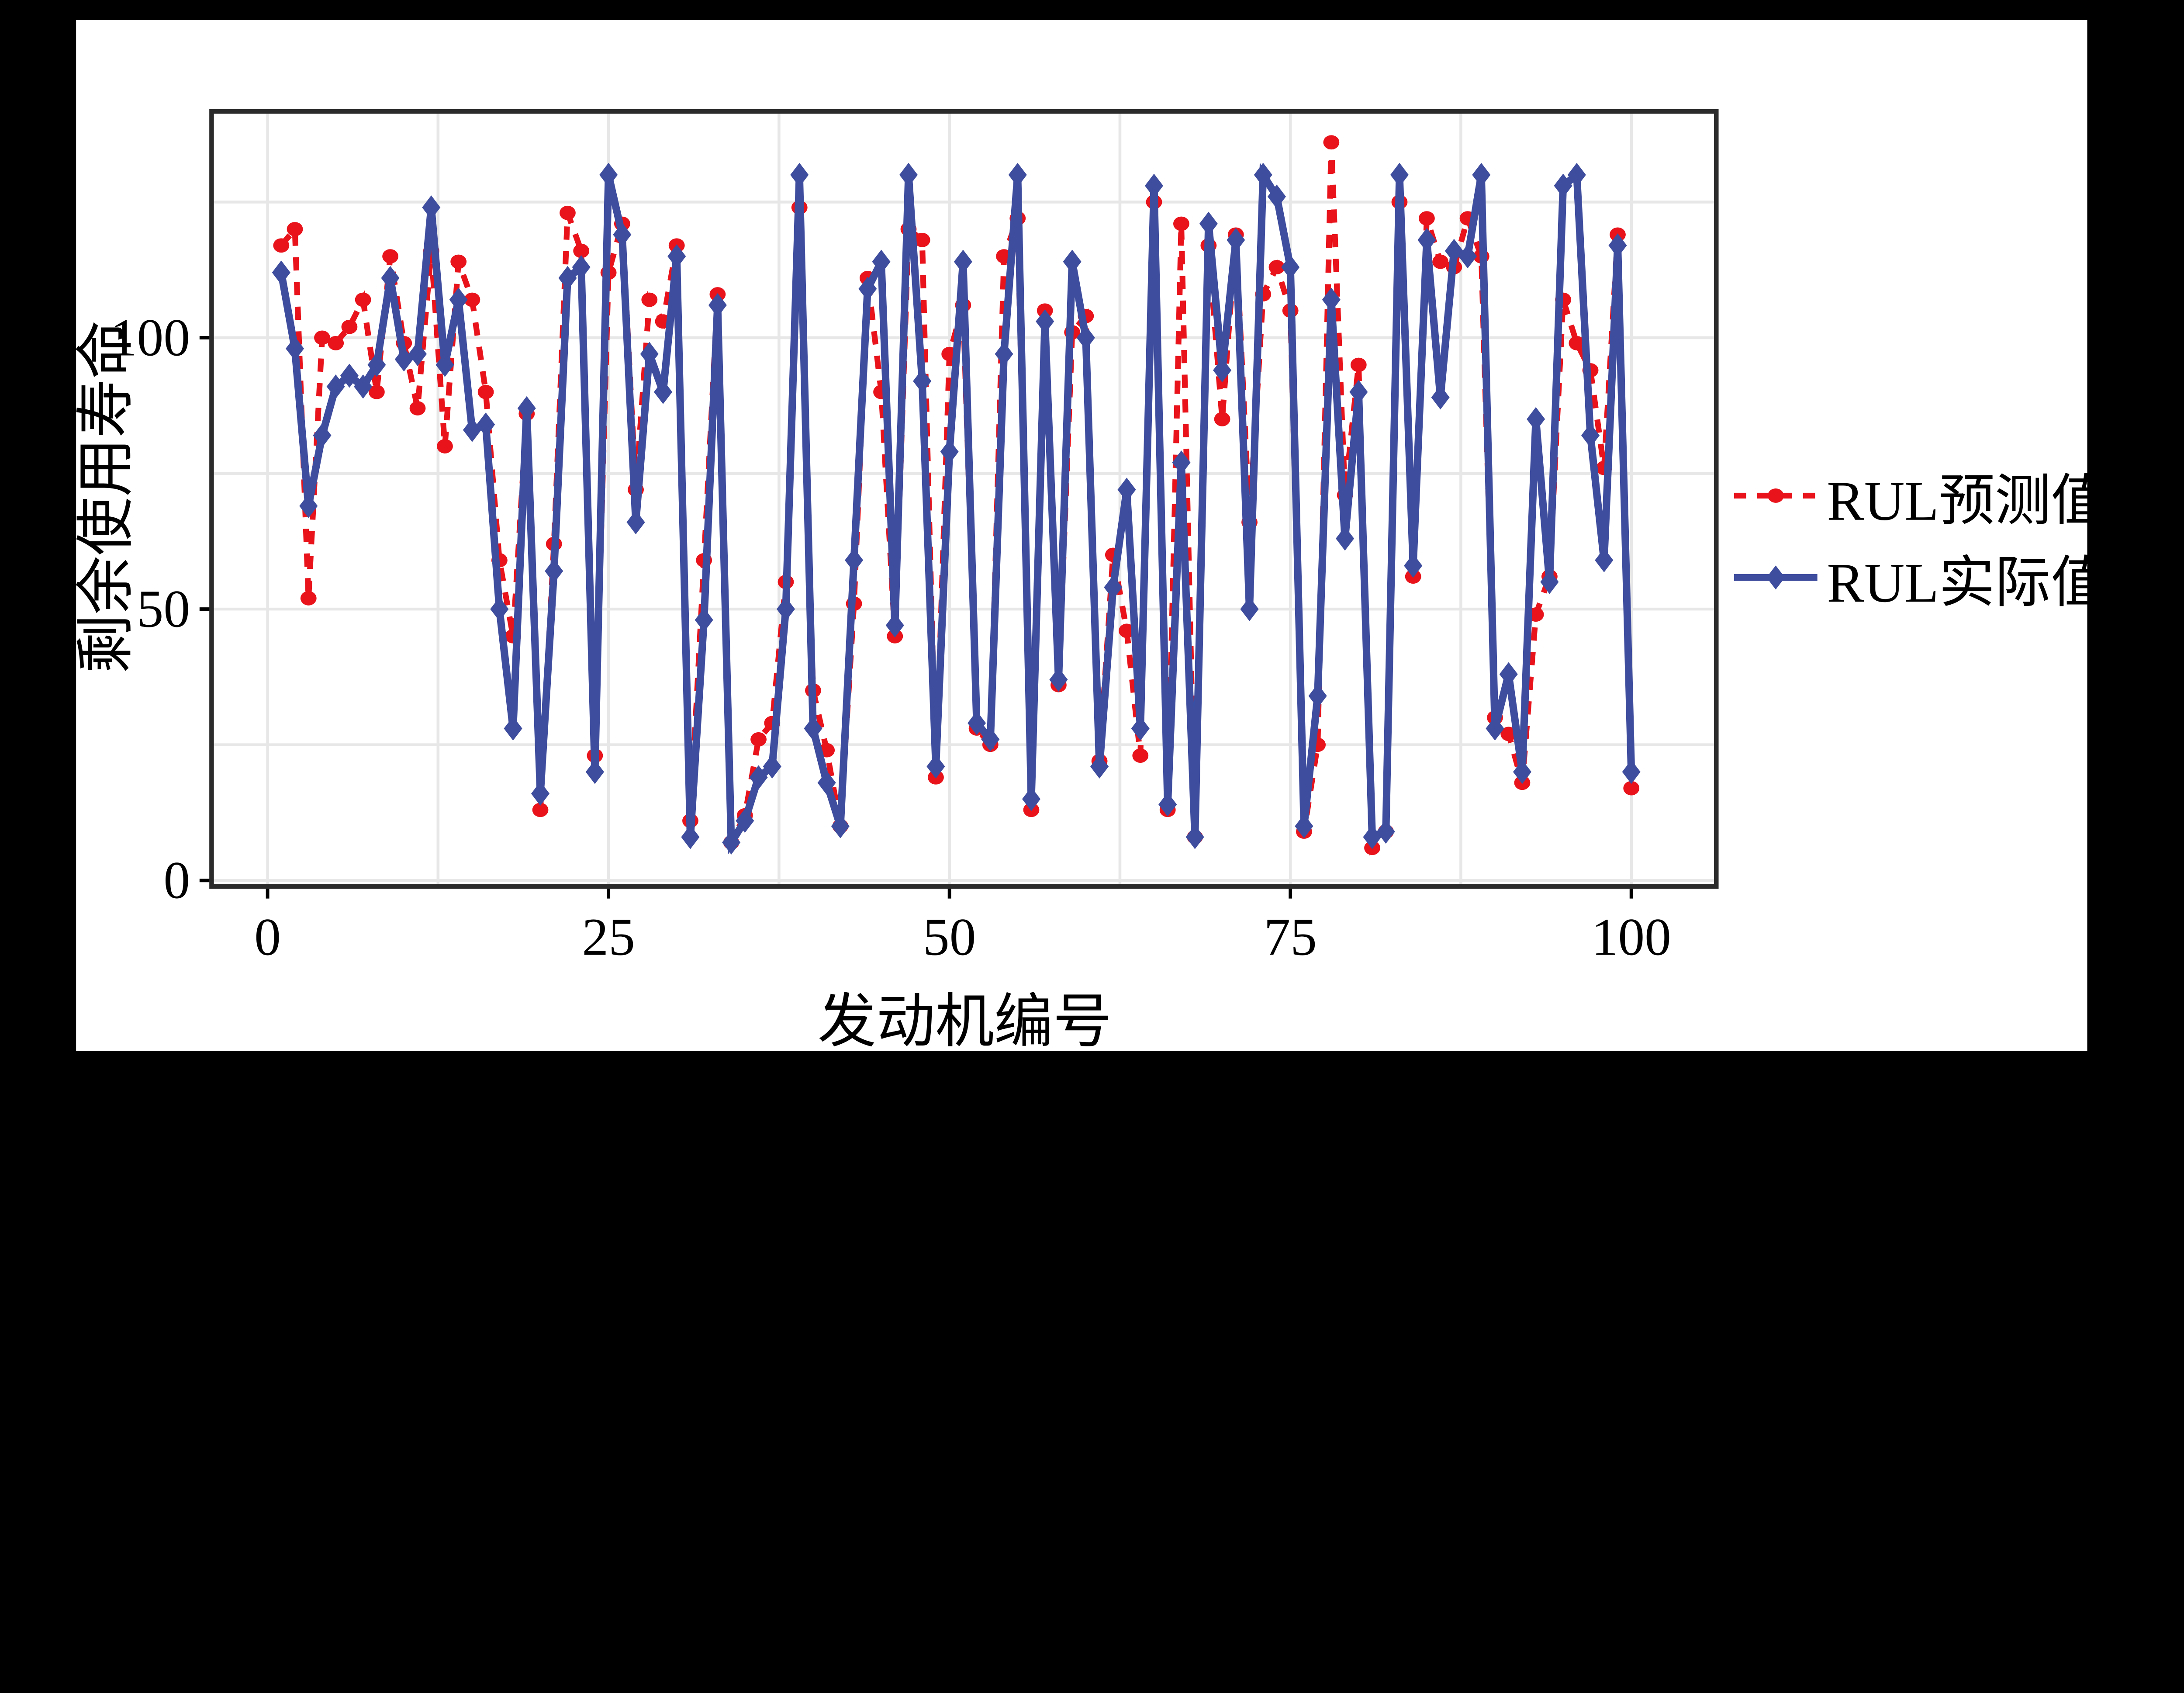  I want to click on x-axis-title: 发动机编号, so click(964, 1022).